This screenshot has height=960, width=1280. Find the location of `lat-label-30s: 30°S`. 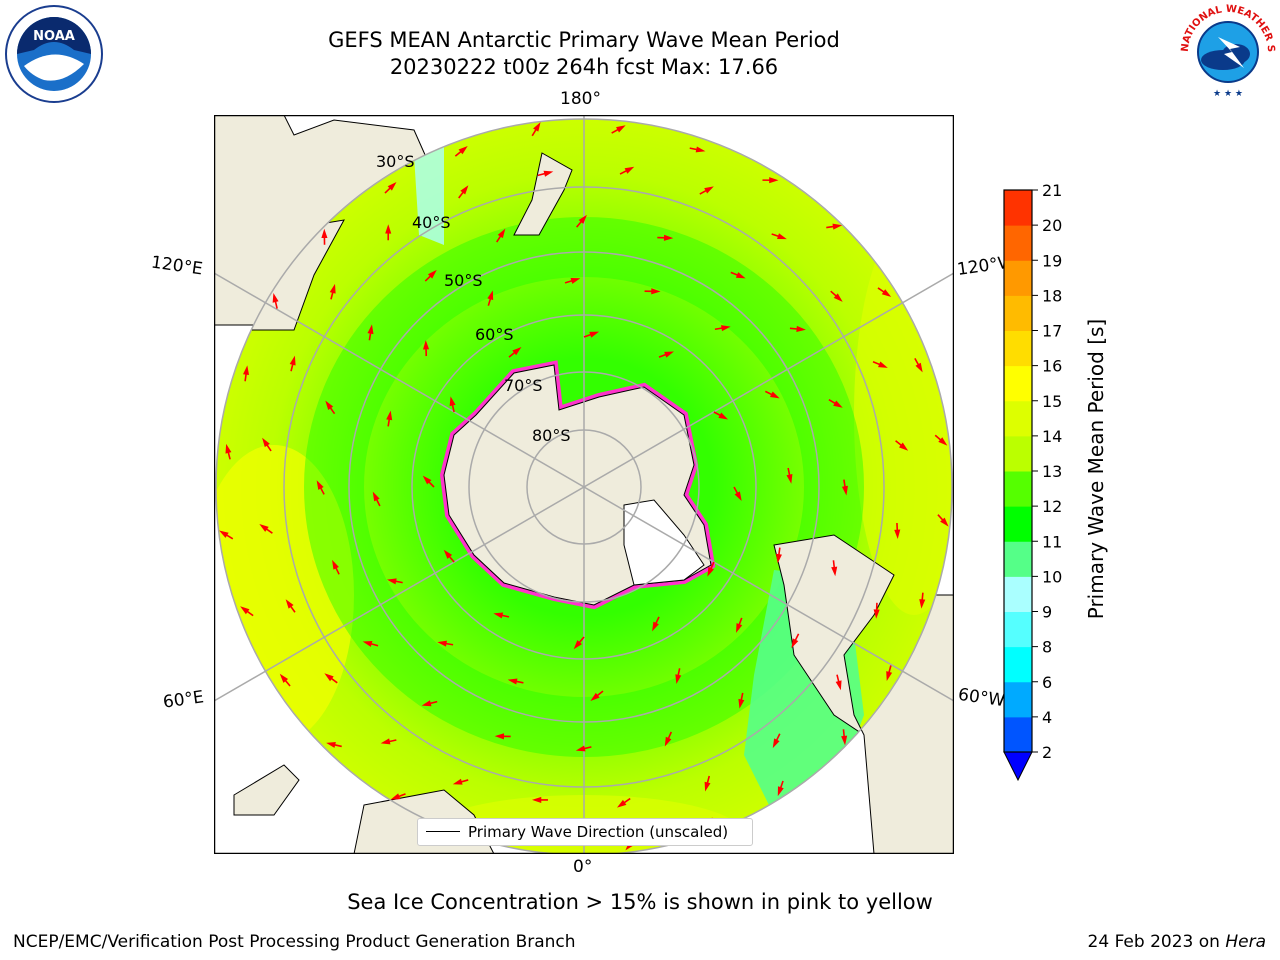

lat-label-30s: 30°S is located at coordinates (395, 161).